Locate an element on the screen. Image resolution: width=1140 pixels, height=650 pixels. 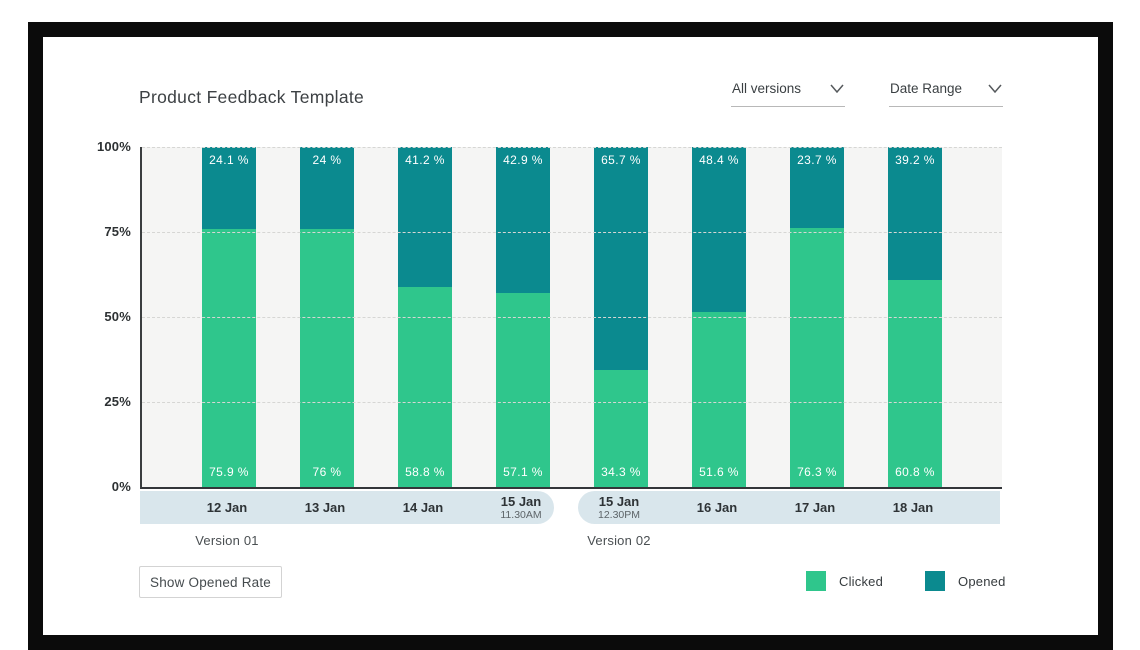
bar-slot: 23.7 % 76.3 % is located at coordinates (817, 317).